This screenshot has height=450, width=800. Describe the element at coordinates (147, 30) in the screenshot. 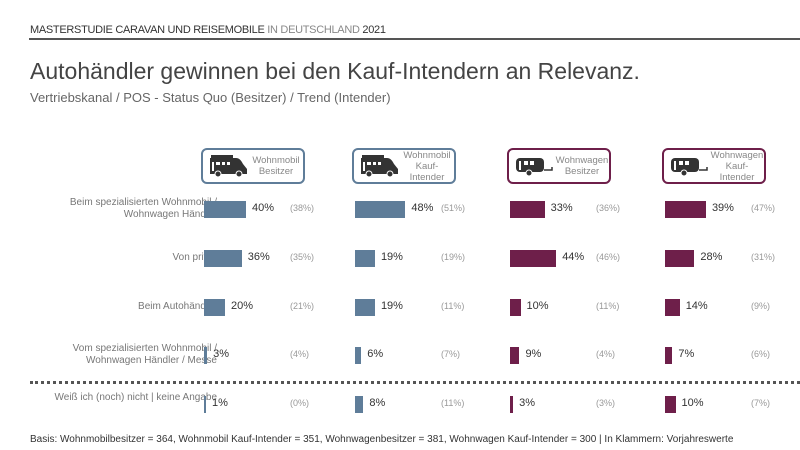

I see `supertitle-main: MASTERSTUDIE CARAVAN UND REISEMOBILE` at that location.